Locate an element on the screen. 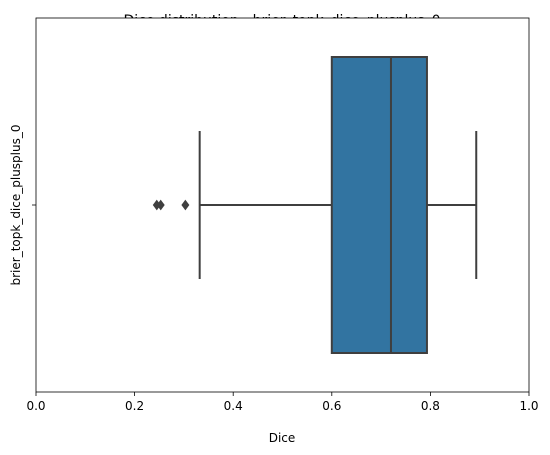 The image size is (550, 455). x-tick-label: 0.2 is located at coordinates (134, 406).